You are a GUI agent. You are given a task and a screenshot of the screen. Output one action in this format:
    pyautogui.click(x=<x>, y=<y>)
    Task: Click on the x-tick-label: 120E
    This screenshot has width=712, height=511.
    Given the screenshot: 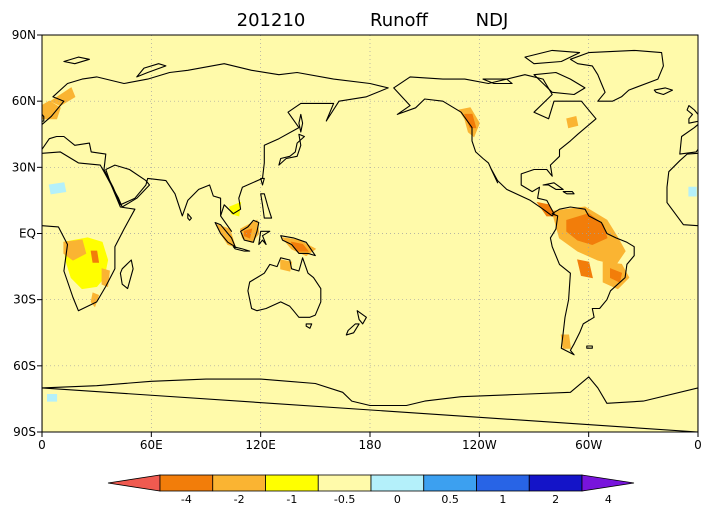 What is the action you would take?
    pyautogui.click(x=260, y=445)
    